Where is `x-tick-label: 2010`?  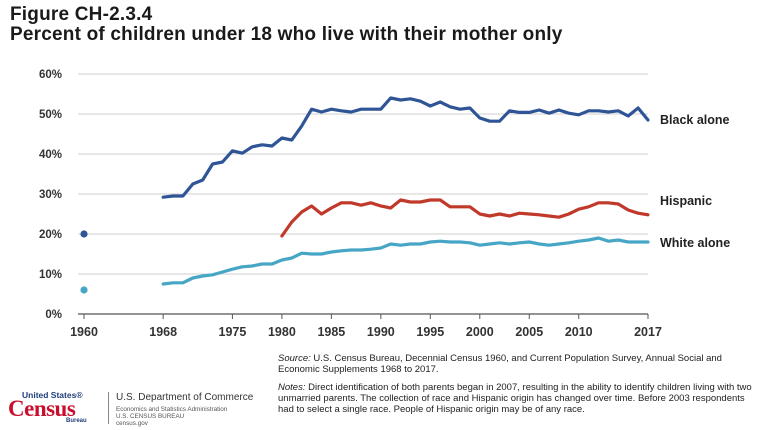
x-tick-label: 2010 is located at coordinates (579, 332).